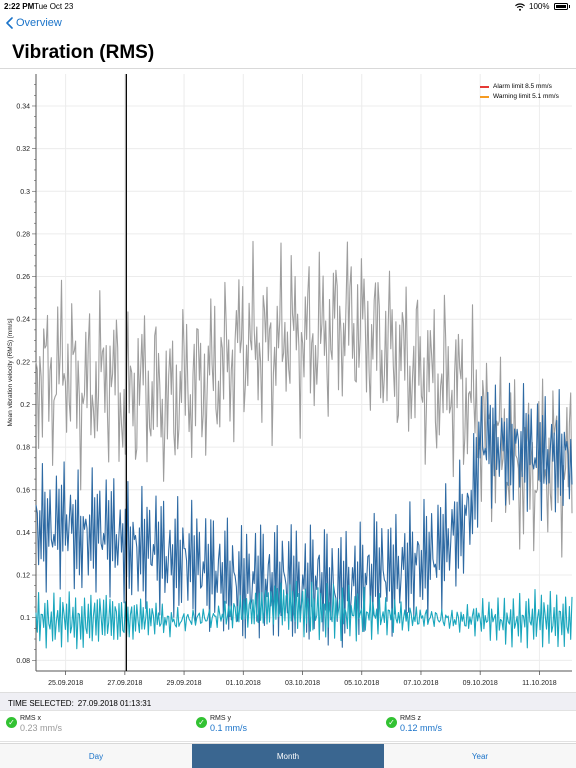 This screenshot has width=576, height=768. I want to click on readout-rms-y: ✓ RMS y 0.1 mm/s, so click(221, 724).